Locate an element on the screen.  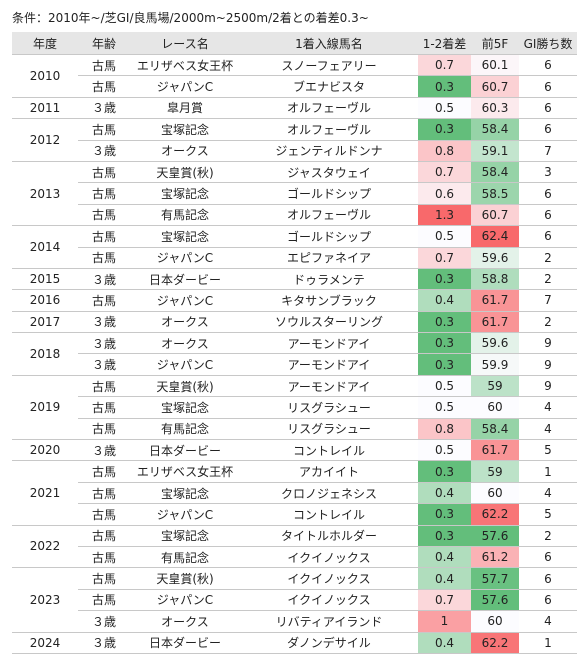
pace-cell: 58.5 is located at coordinates (495, 193).